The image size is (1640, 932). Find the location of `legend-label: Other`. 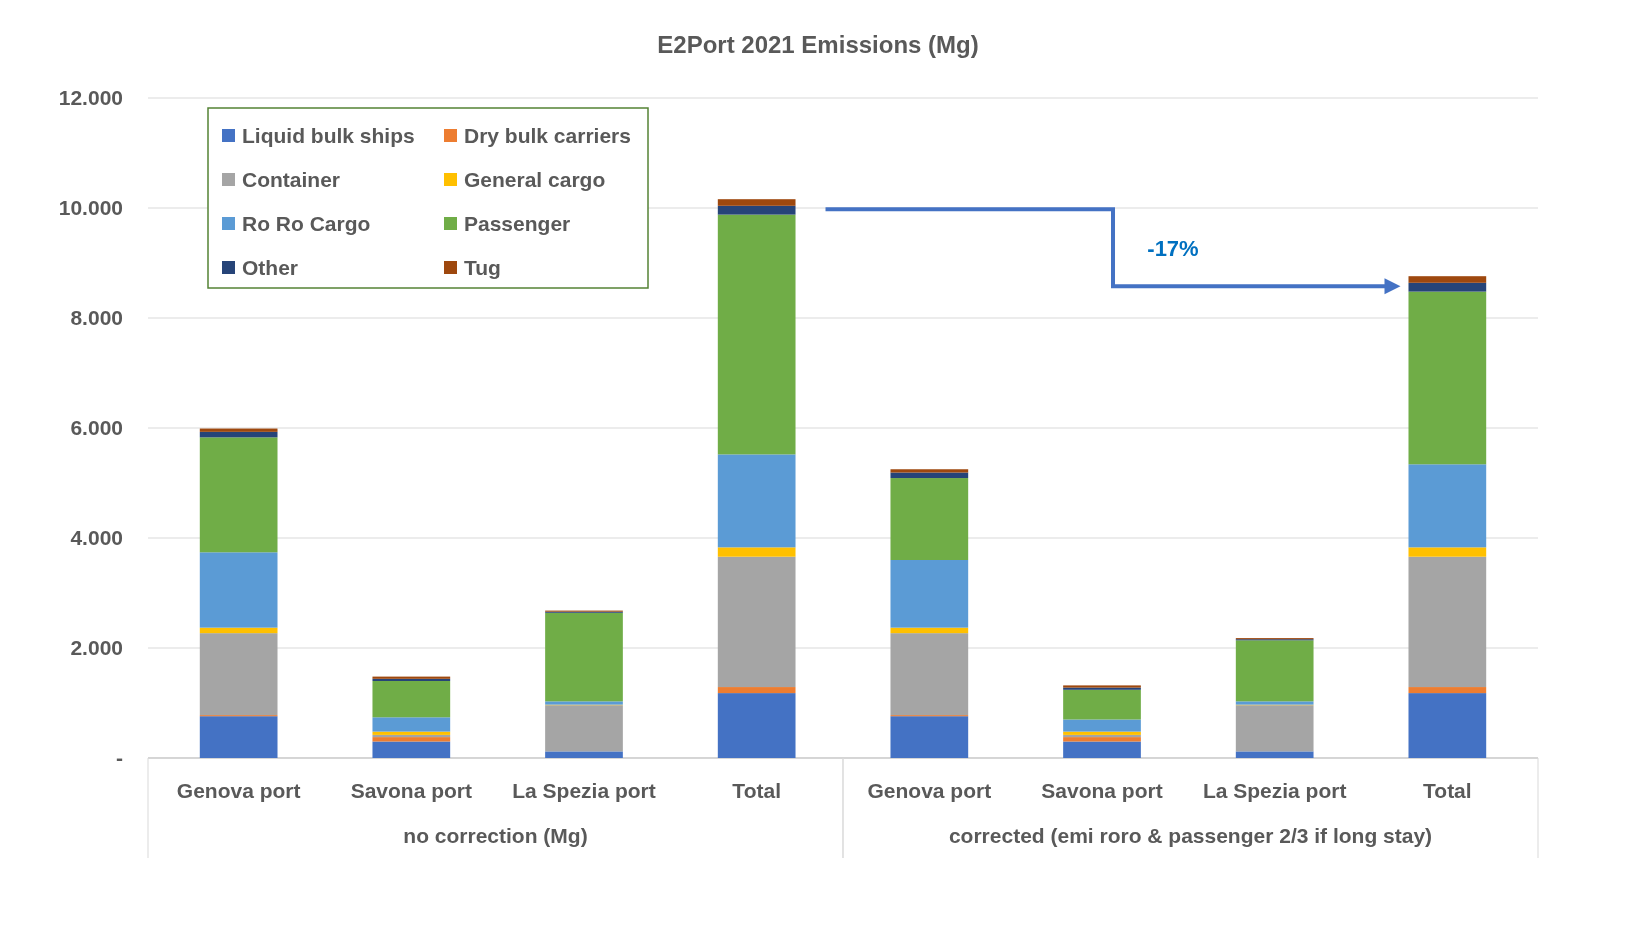

legend-label: Other is located at coordinates (270, 267).